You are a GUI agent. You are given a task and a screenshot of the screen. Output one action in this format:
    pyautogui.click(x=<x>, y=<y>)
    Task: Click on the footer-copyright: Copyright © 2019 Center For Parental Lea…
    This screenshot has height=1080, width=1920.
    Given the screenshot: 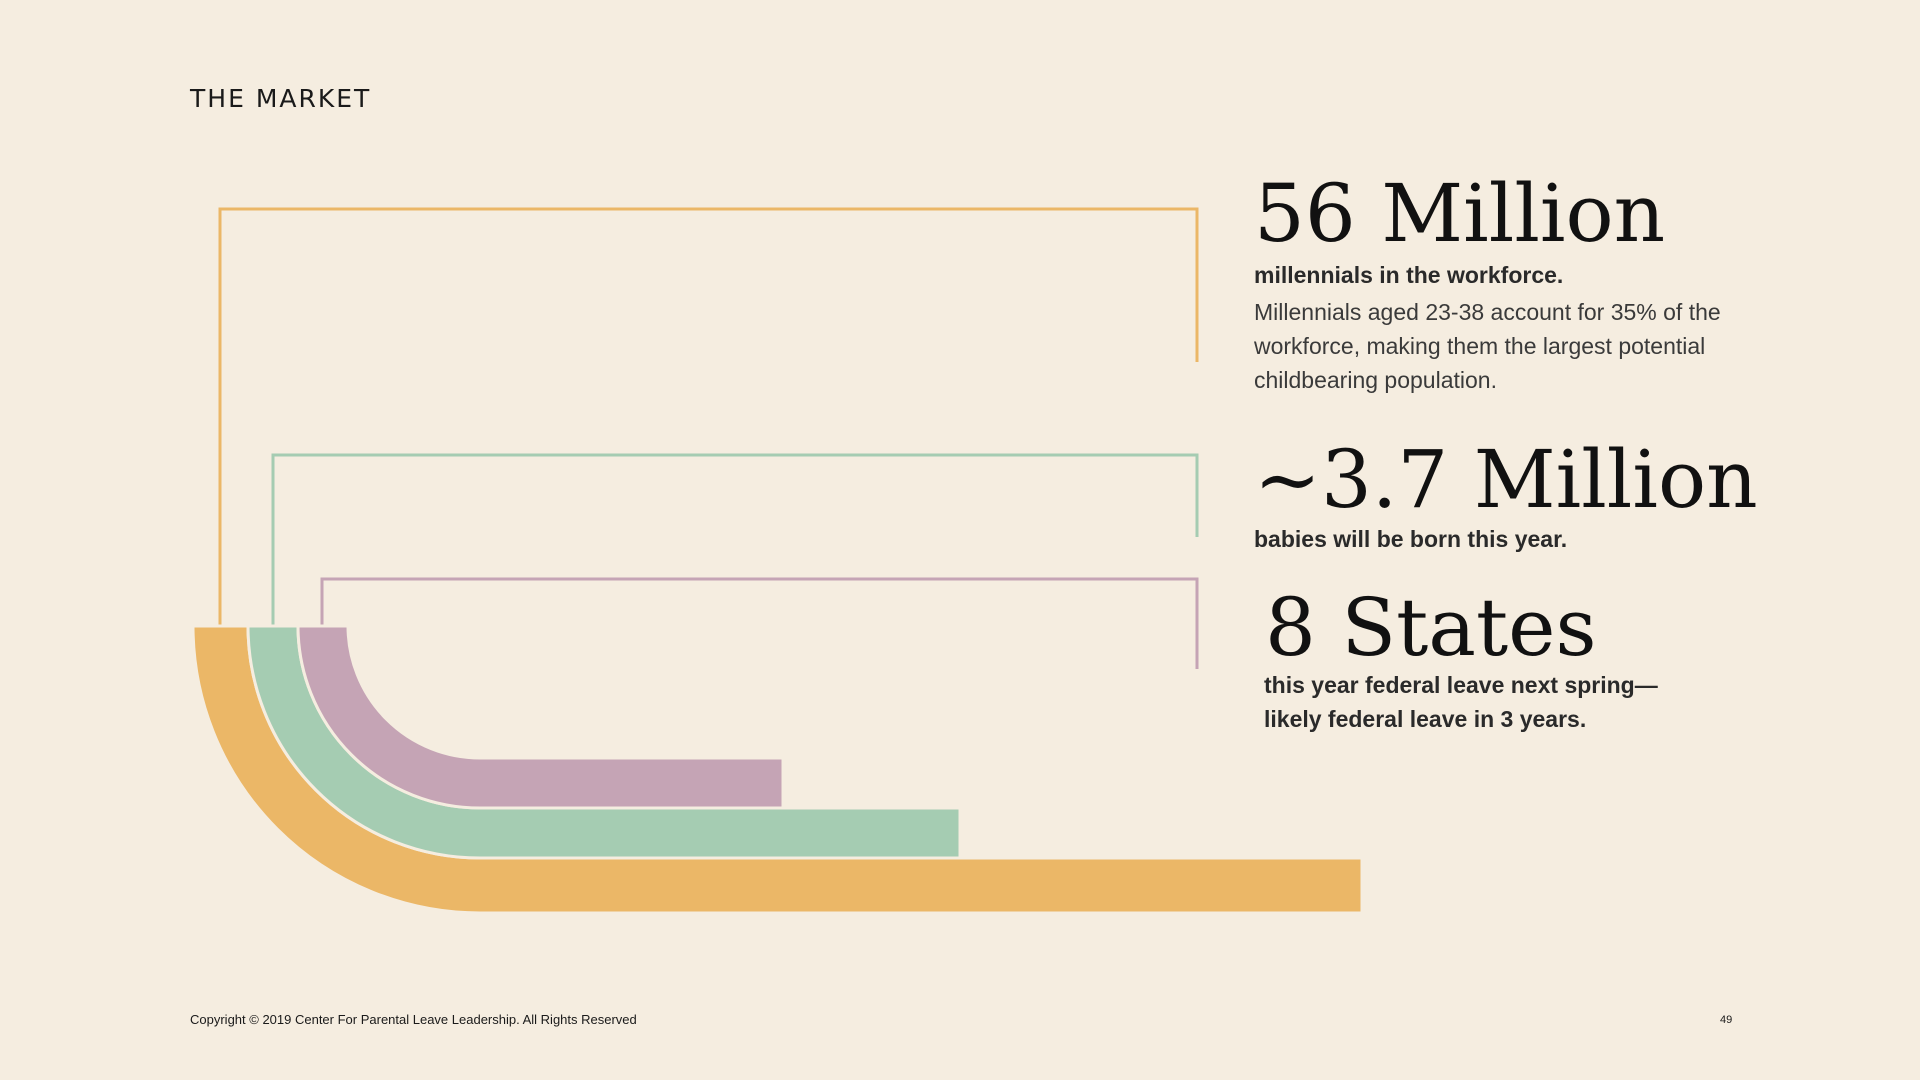 What is the action you would take?
    pyautogui.click(x=413, y=1019)
    